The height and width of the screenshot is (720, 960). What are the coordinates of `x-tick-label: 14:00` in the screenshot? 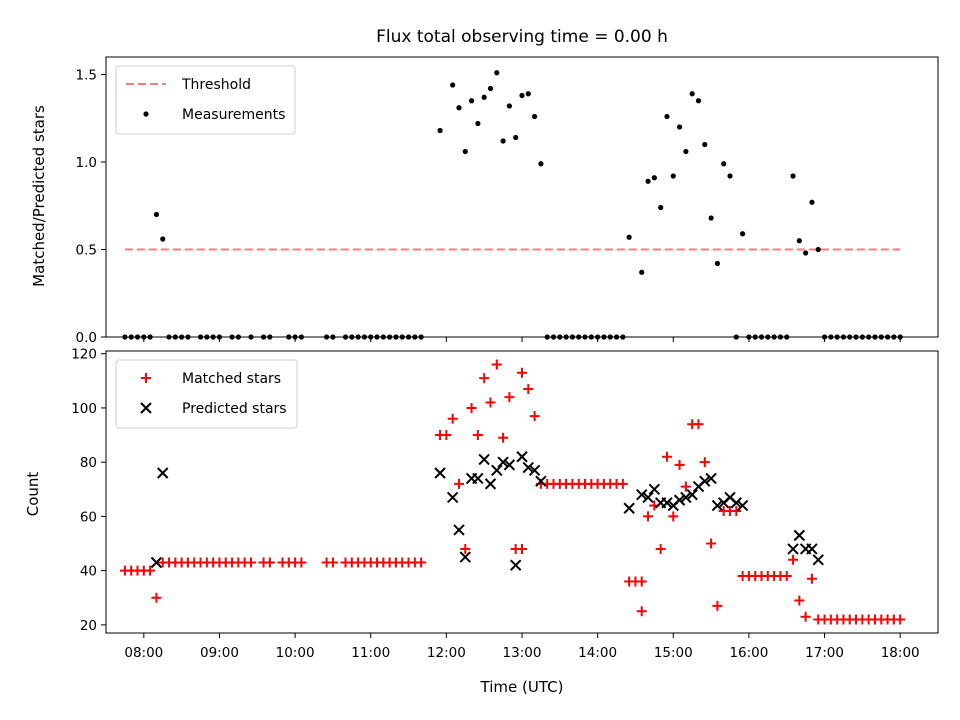 It's located at (597, 653).